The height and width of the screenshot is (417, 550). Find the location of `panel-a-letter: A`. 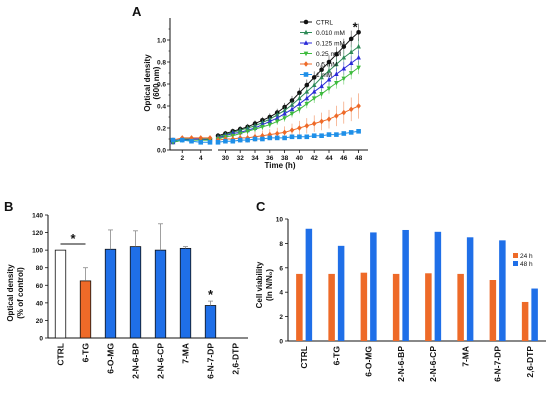

panel-a-letter: A is located at coordinates (137, 11).